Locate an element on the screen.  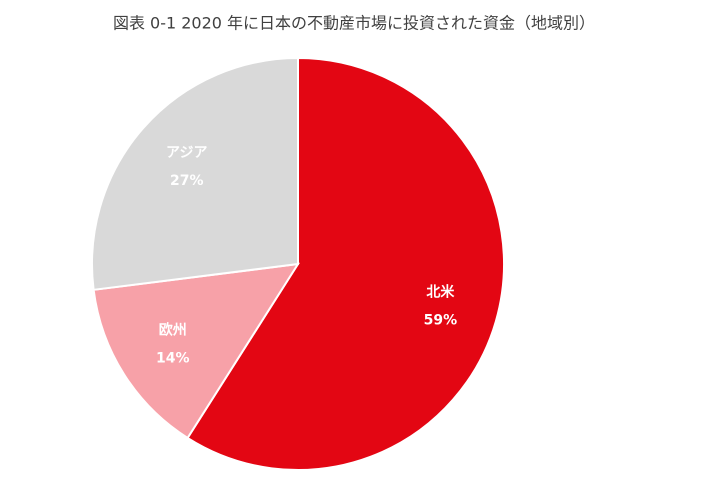
slice-label: 北米 is located at coordinates (440, 291).